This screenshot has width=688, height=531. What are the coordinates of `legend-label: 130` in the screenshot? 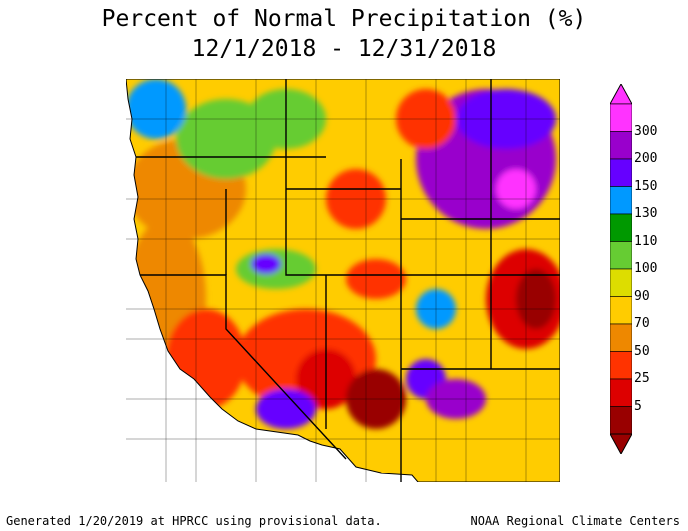 It's located at (646, 213).